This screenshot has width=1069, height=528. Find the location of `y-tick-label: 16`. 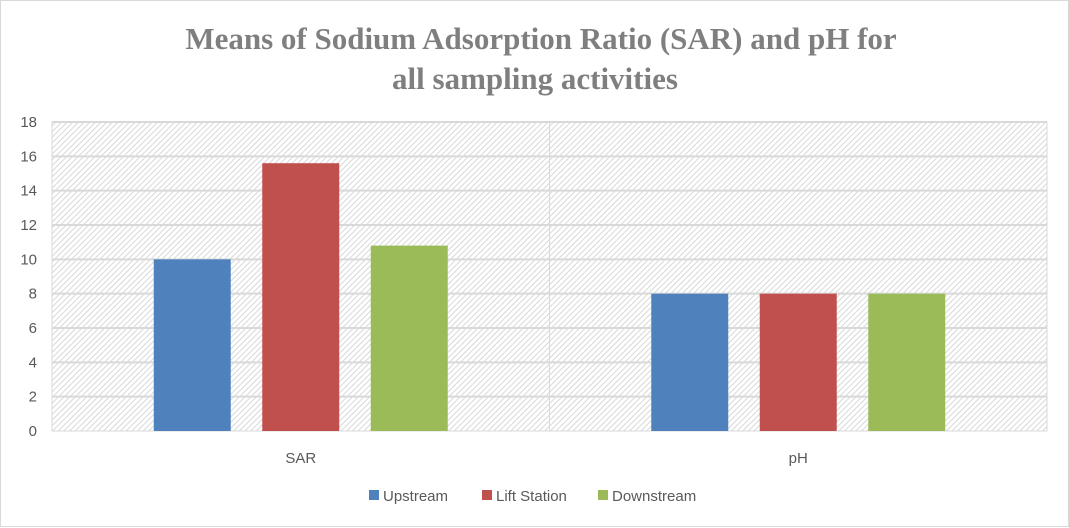

y-tick-label: 16 is located at coordinates (28, 156).